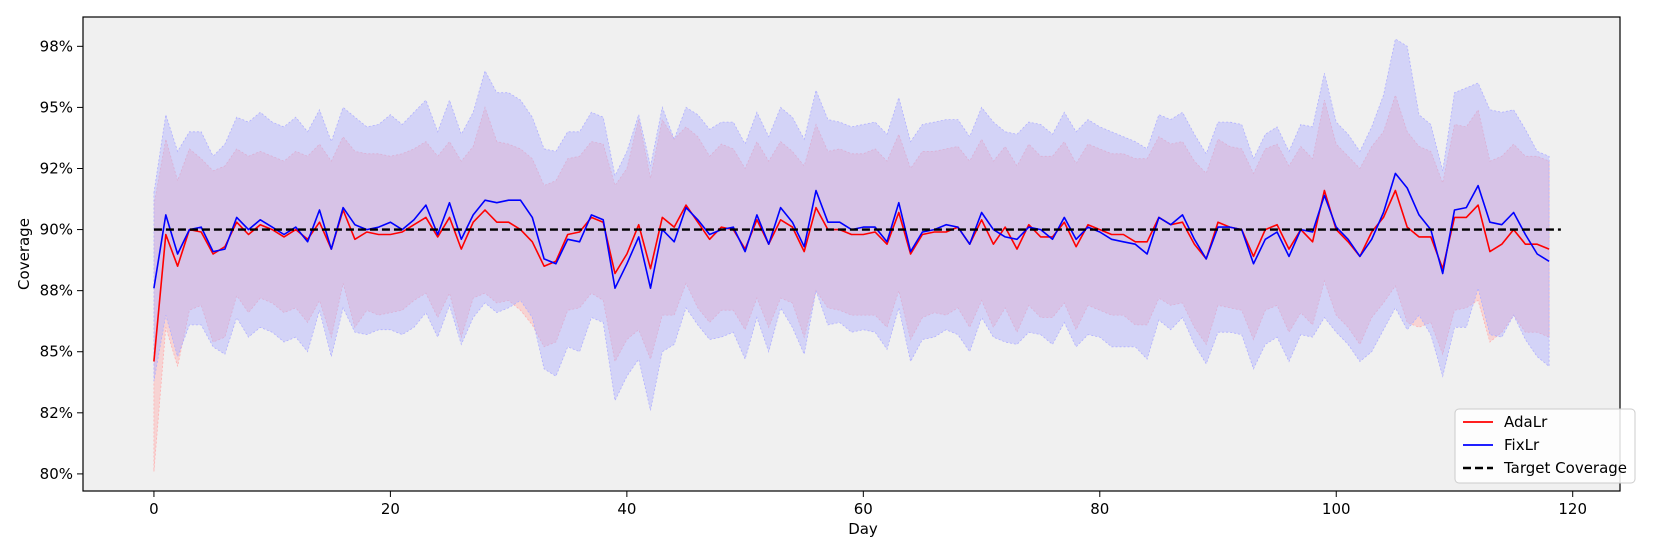  What do you see at coordinates (1565, 468) in the screenshot?
I see `legend-label-target: Target Coverage` at bounding box center [1565, 468].